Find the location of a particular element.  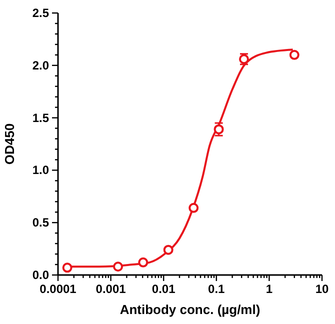

x-tick-label: 1 is located at coordinates (269, 289).